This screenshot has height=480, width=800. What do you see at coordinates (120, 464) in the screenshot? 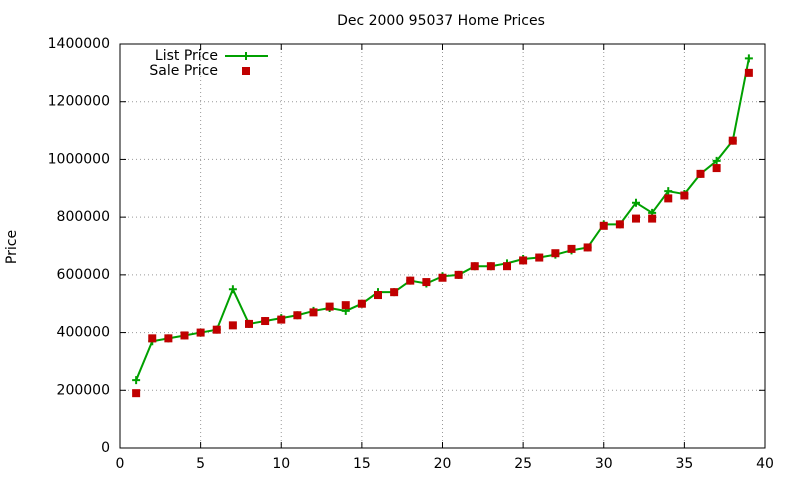
I see `x-tick-label: 0` at bounding box center [120, 464].